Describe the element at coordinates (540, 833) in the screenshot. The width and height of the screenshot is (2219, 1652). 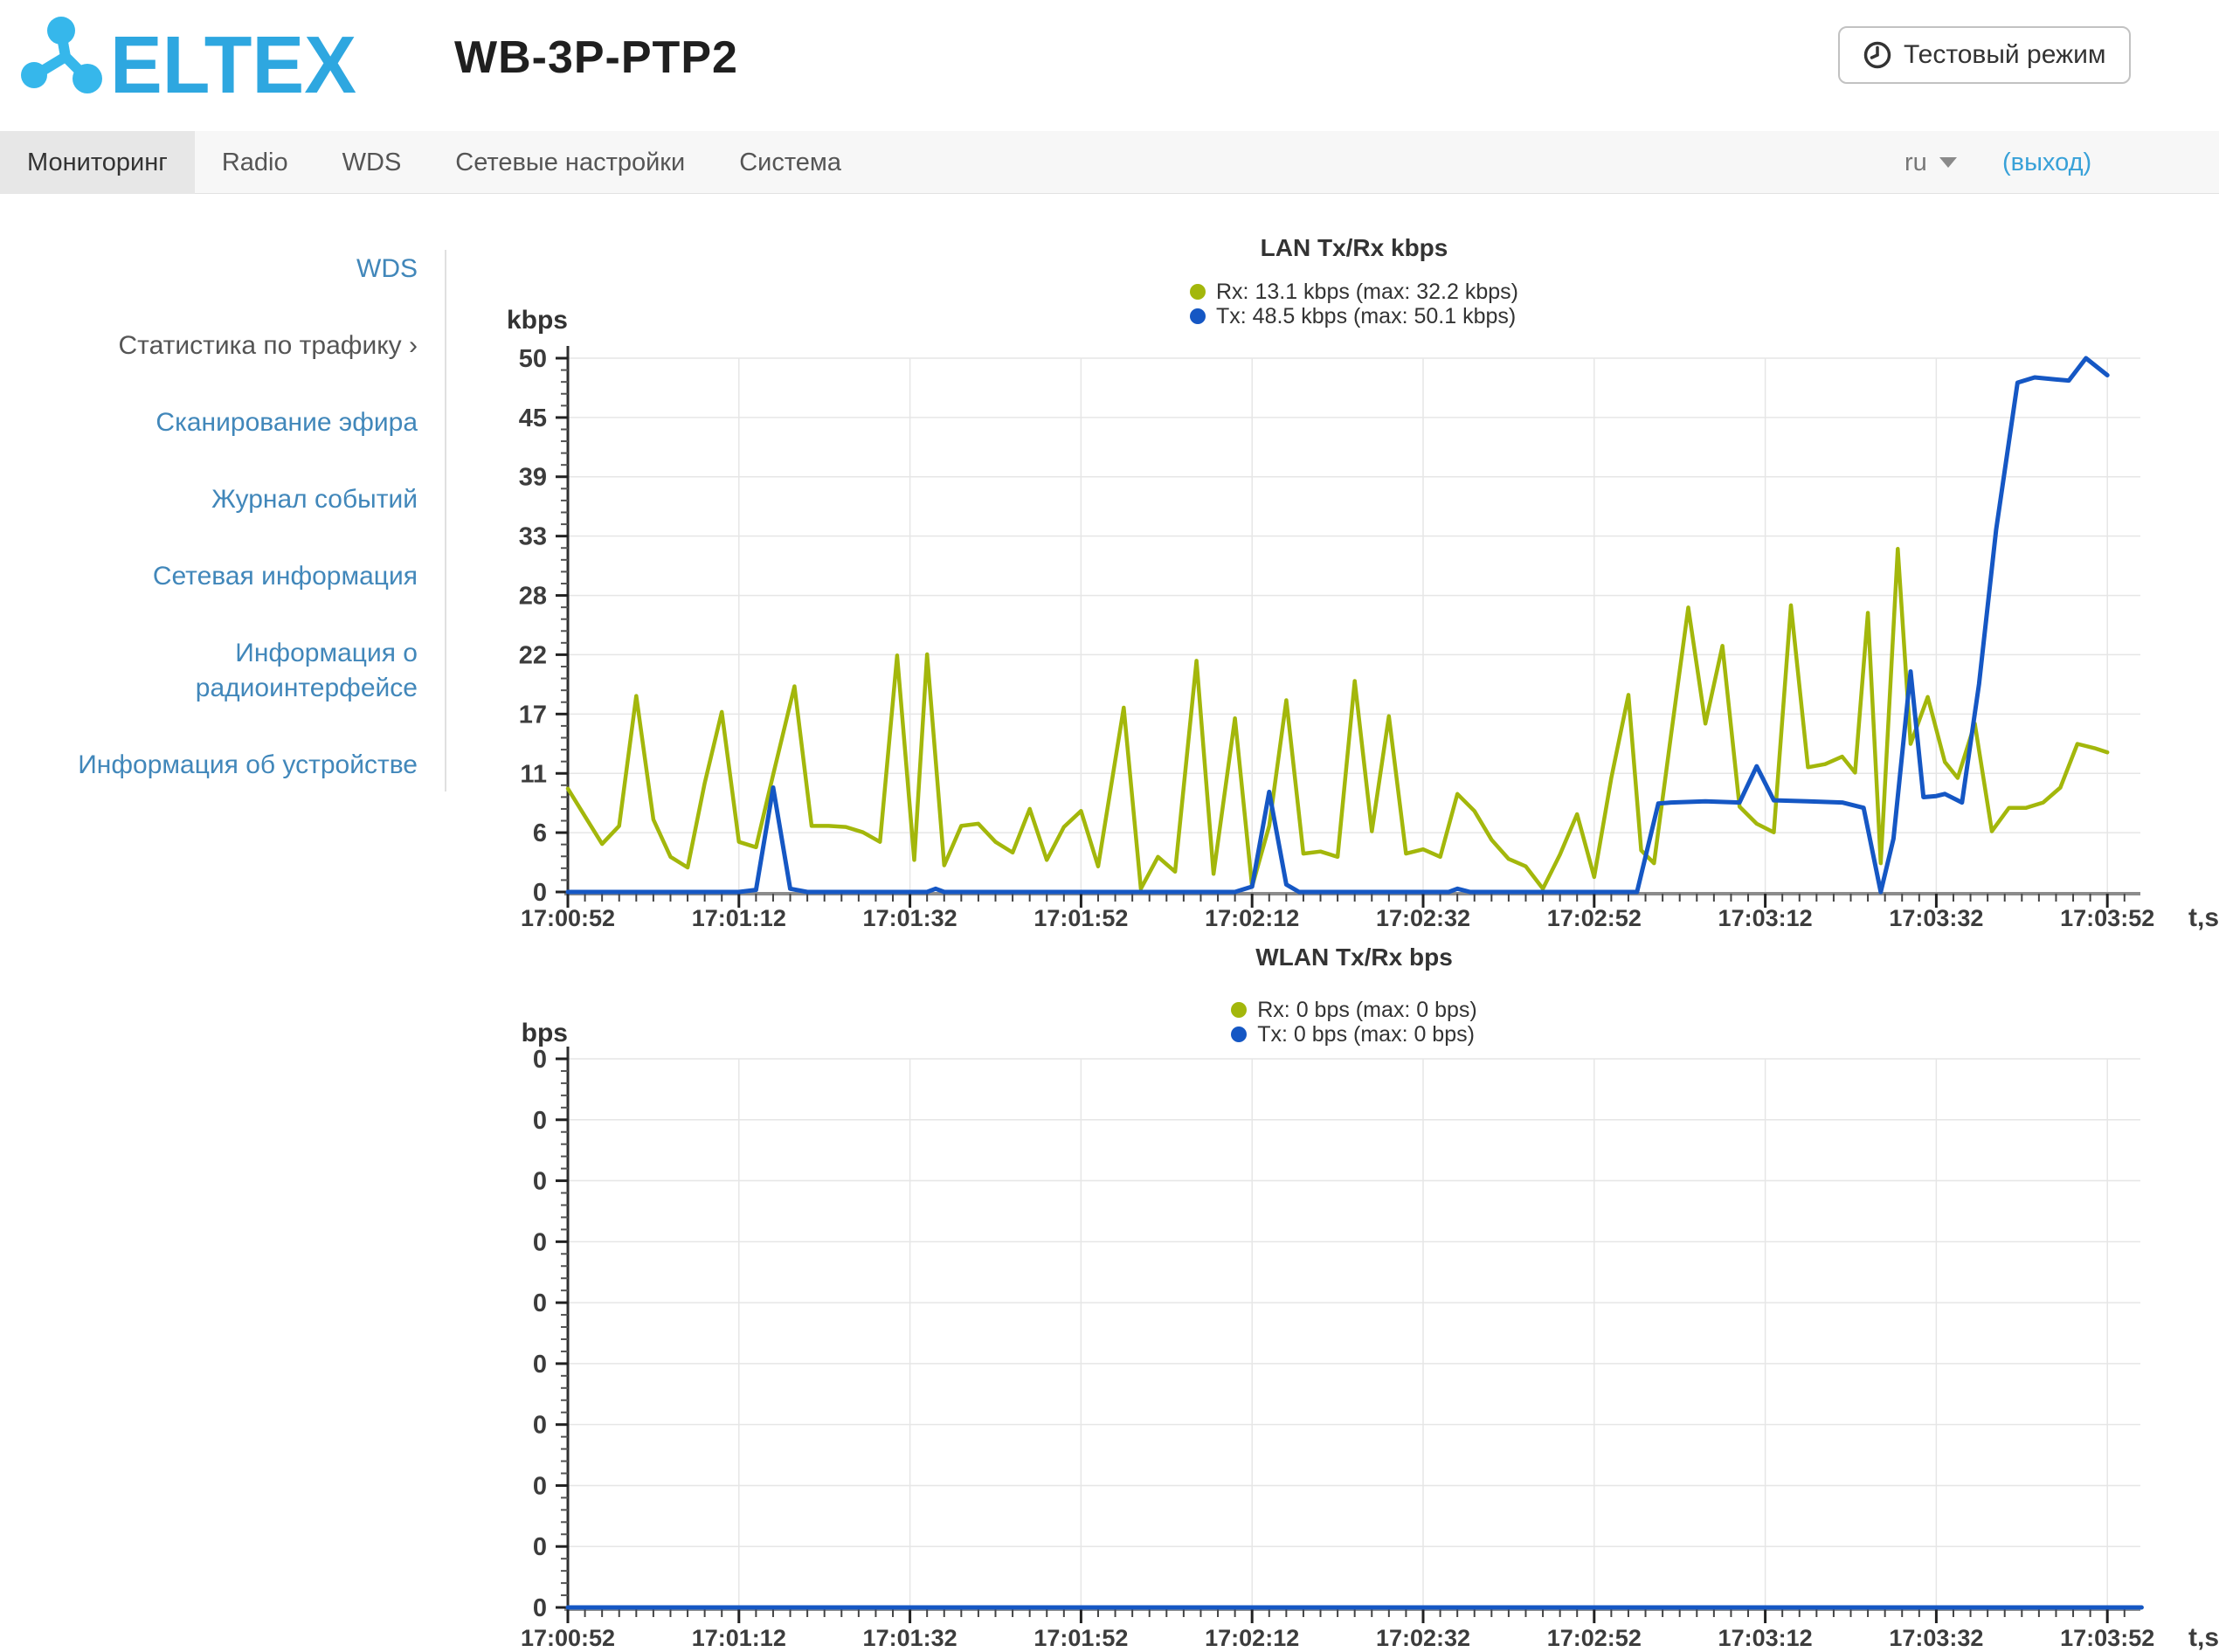
I see `svg-text: 6` at that location.